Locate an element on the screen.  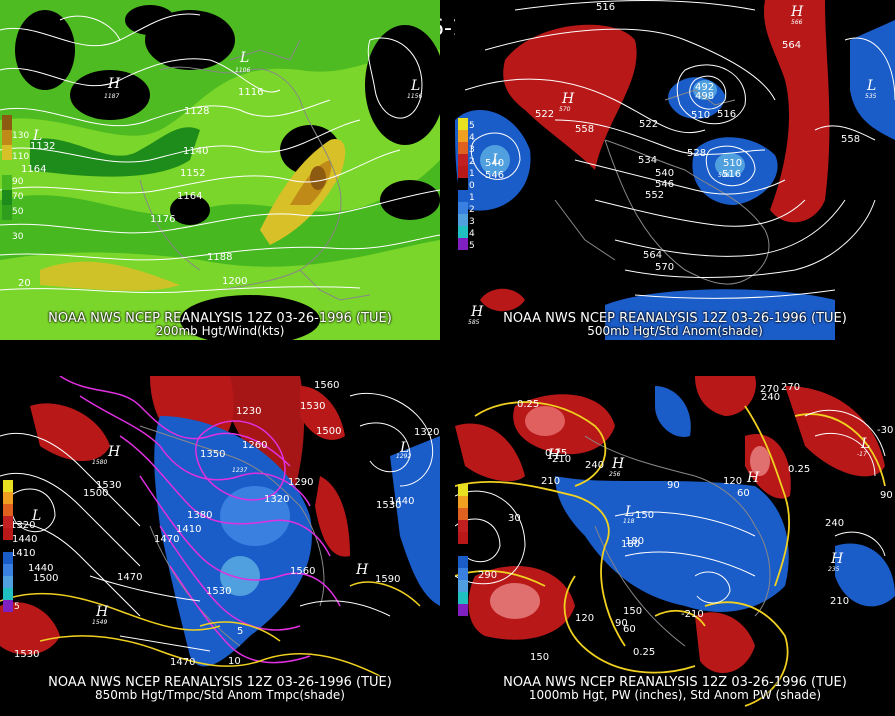
svg-text: 30 is located at coordinates (514, 518).